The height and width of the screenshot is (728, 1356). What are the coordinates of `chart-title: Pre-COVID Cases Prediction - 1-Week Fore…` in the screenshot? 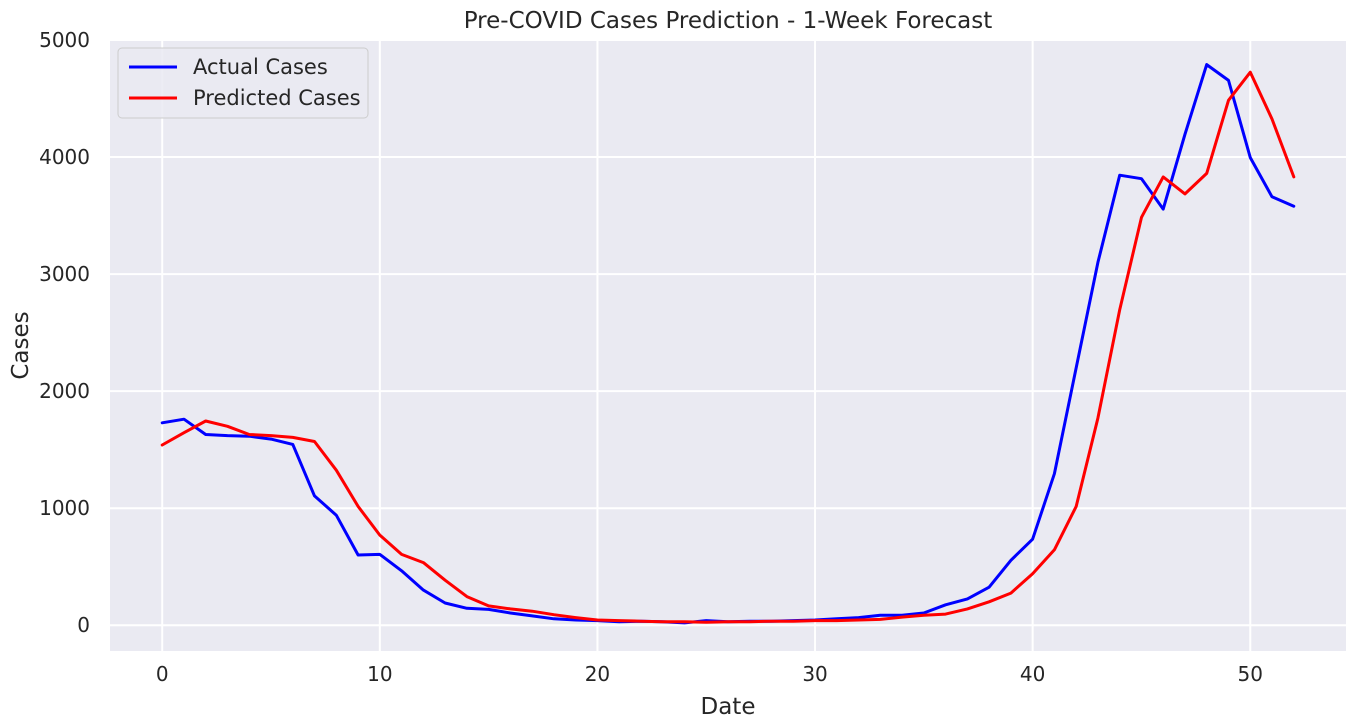 It's located at (728, 21).